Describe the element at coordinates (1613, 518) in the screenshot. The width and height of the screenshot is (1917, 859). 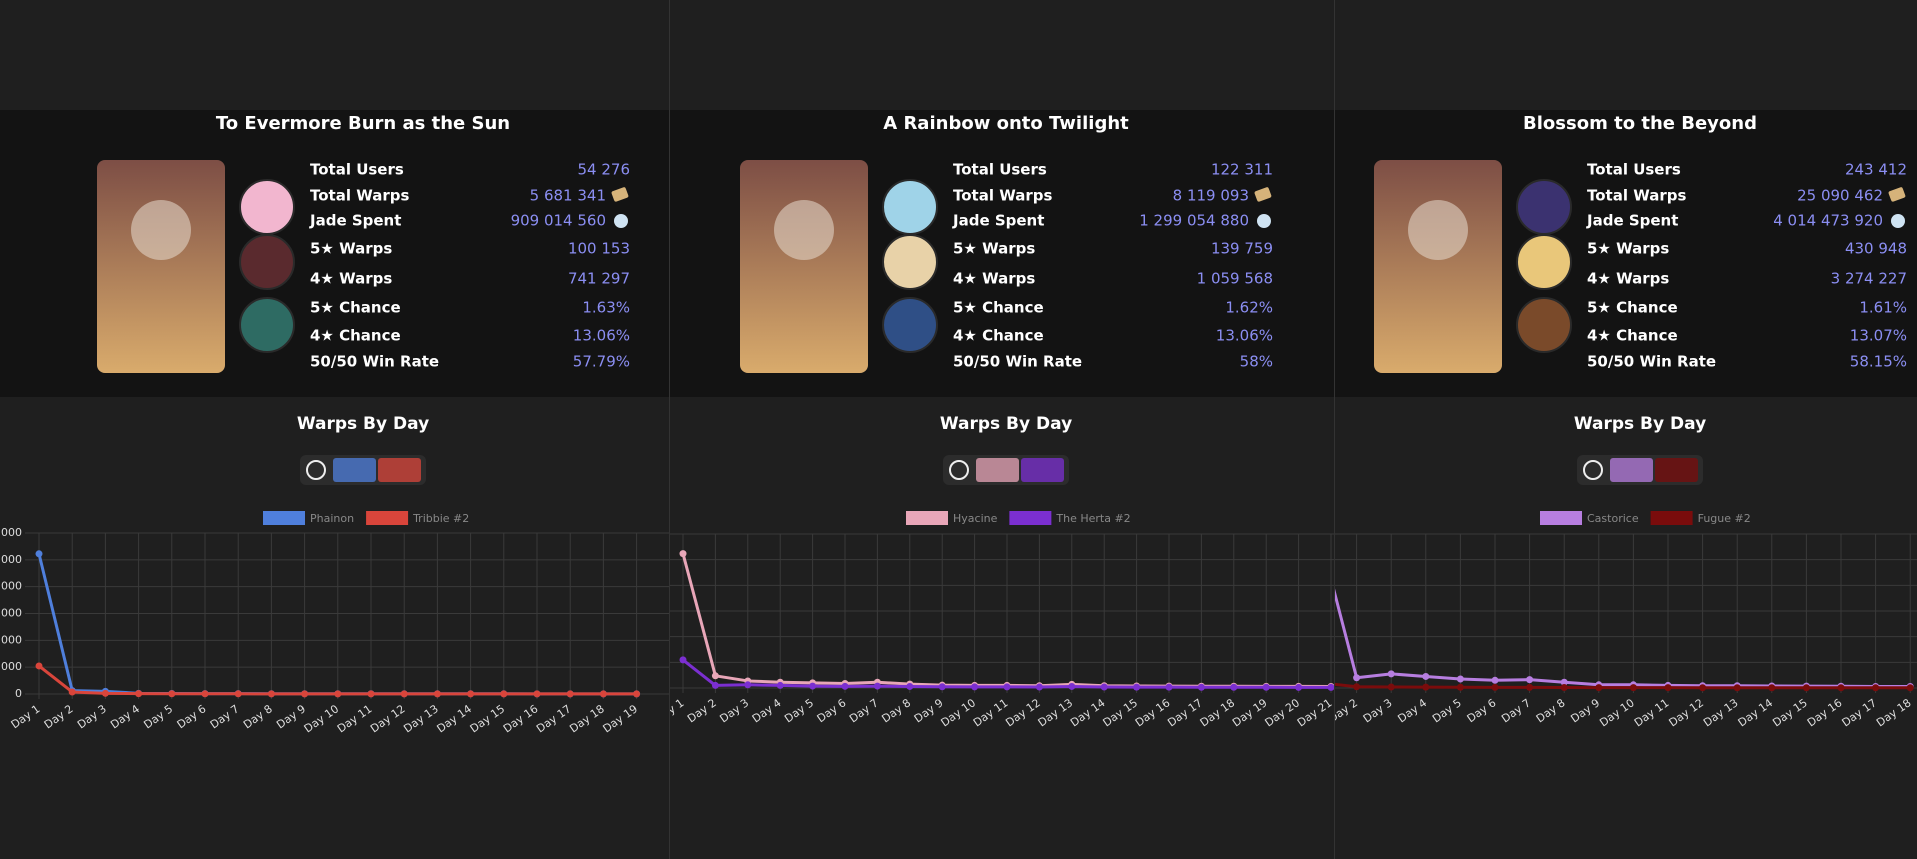
I see `legend-label: Castorice` at that location.